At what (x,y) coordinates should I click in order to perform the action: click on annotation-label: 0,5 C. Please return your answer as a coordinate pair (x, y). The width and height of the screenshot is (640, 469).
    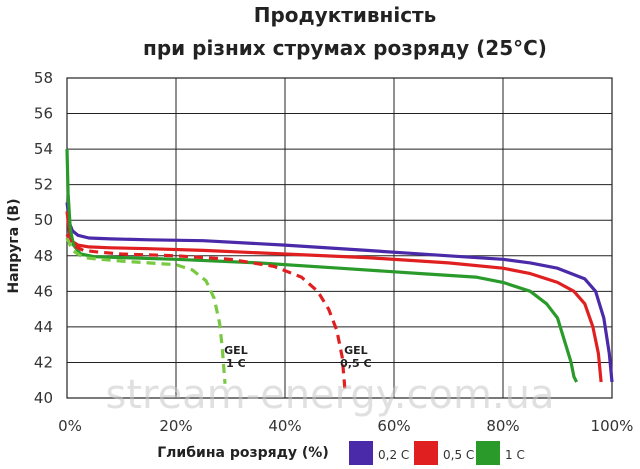
    Looking at the image, I should click on (355, 363).